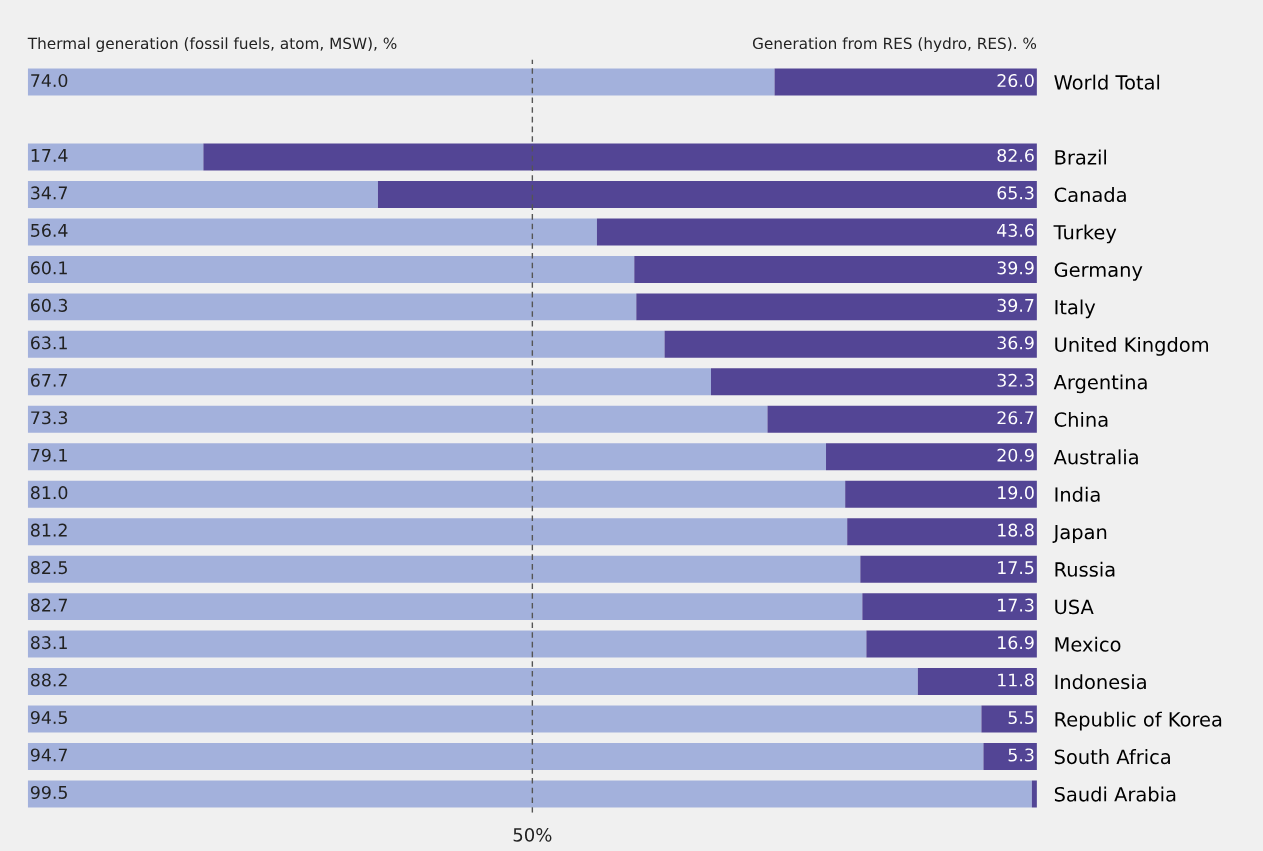 This screenshot has width=1263, height=851. Describe the element at coordinates (49, 80) in the screenshot. I see `data-label: 74.0` at that location.